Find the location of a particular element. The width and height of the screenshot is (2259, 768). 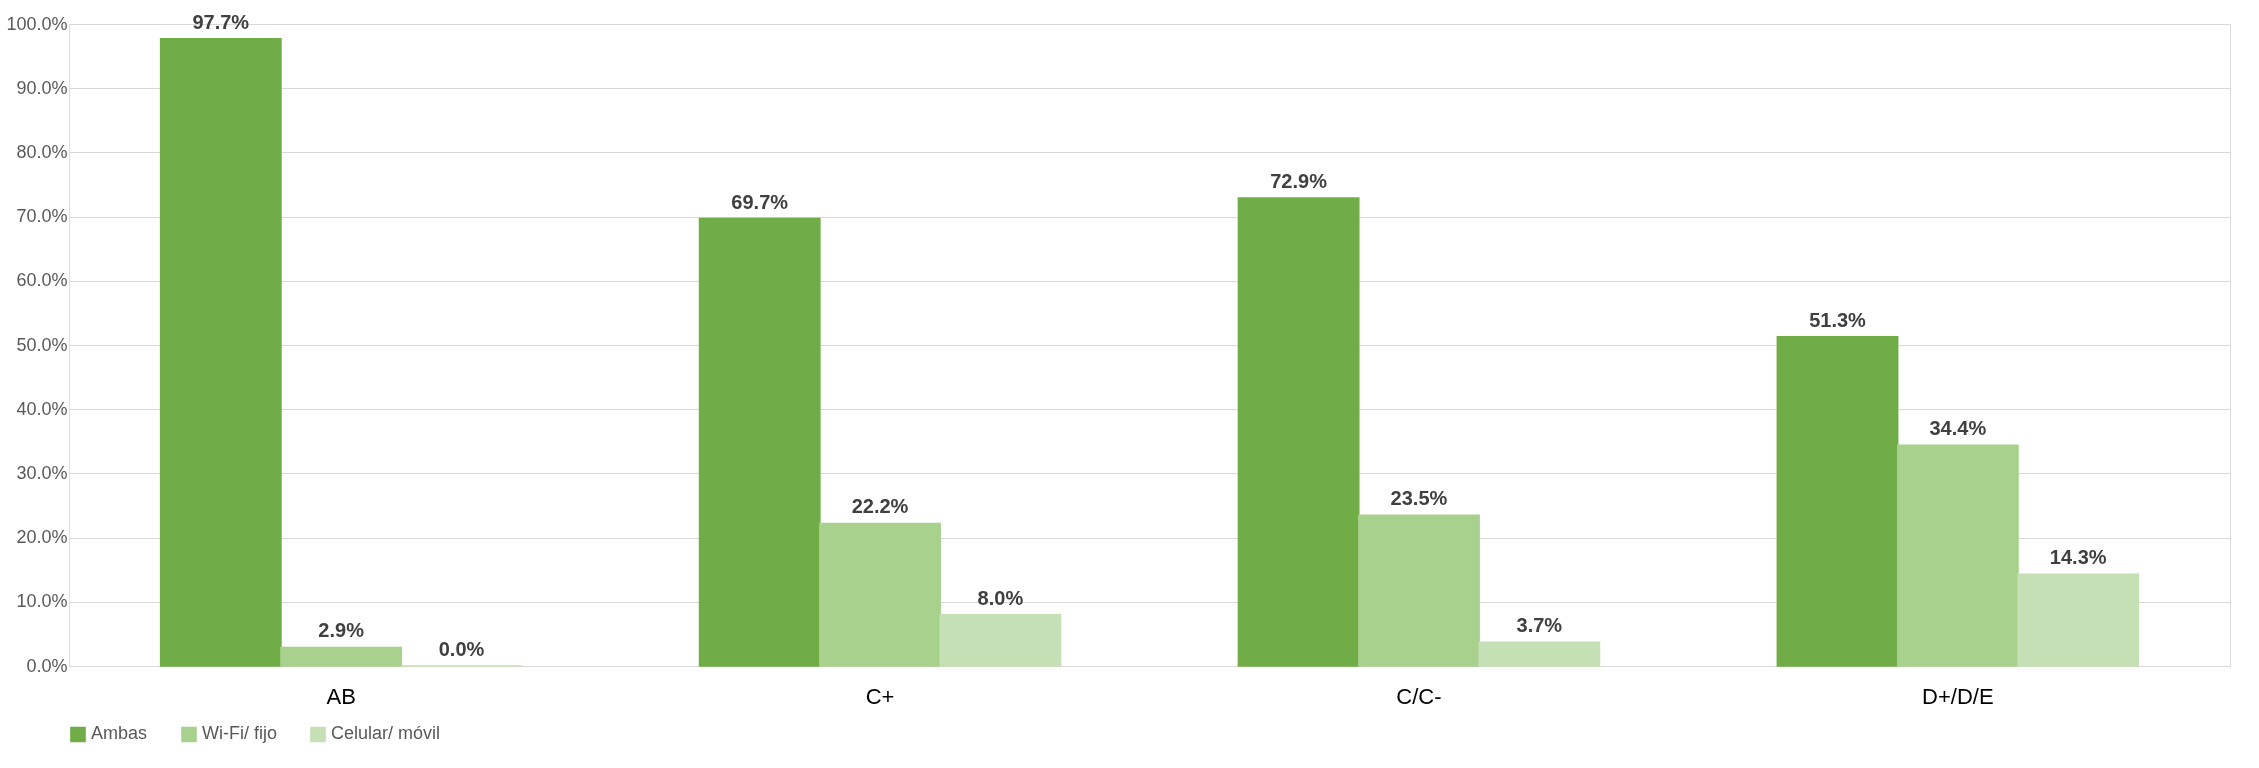

legend-label: Ambas is located at coordinates (119, 733).